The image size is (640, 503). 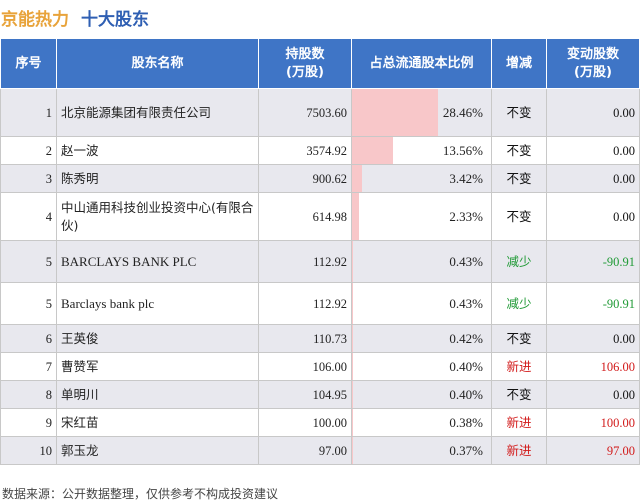 I want to click on title-row: 京能热力 十大股东, so click(x=74, y=17).